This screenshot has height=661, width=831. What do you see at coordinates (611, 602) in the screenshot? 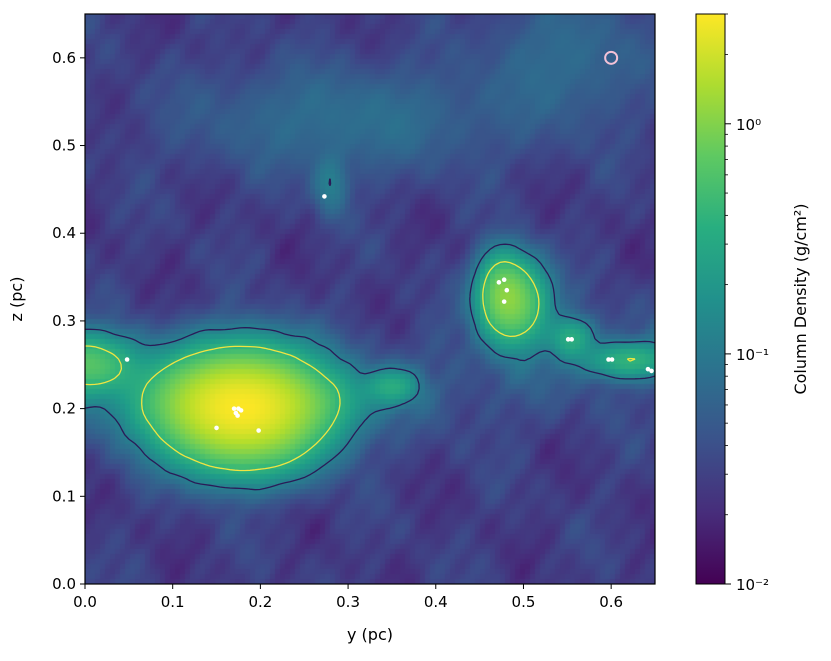
I see `x-tick-label: 0.6` at bounding box center [611, 602].